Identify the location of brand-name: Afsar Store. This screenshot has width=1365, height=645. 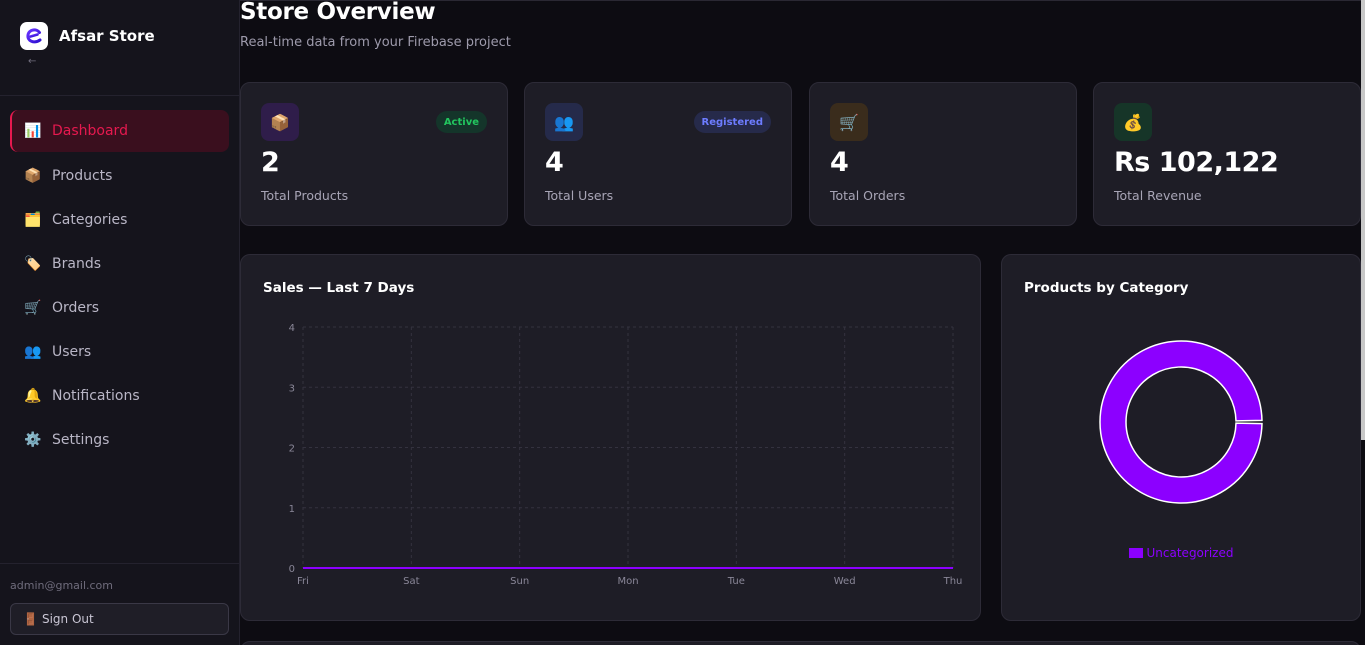
(107, 36).